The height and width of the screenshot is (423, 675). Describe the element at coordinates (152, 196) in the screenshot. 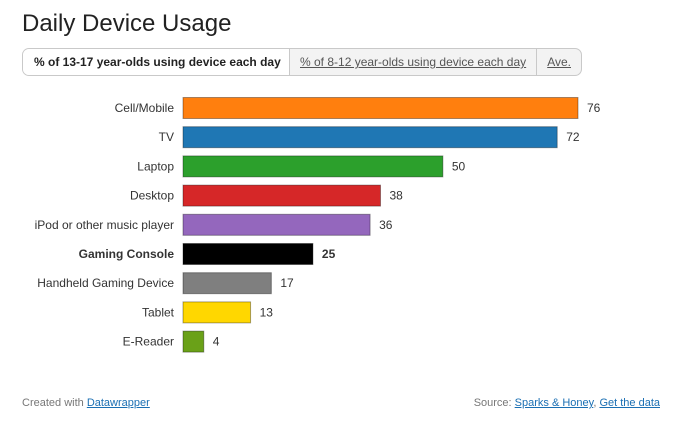

I see `category-label-desktop: Desktop` at that location.